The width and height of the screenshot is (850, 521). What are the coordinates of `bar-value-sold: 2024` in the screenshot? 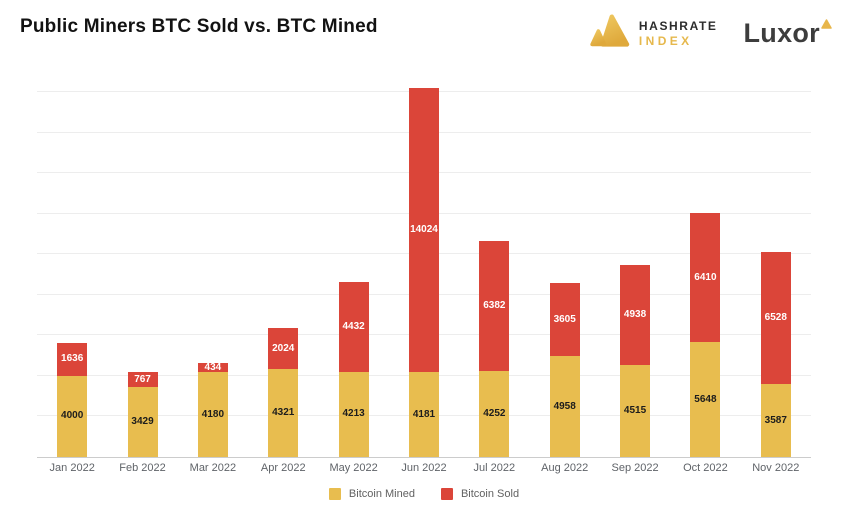 It's located at (283, 348).